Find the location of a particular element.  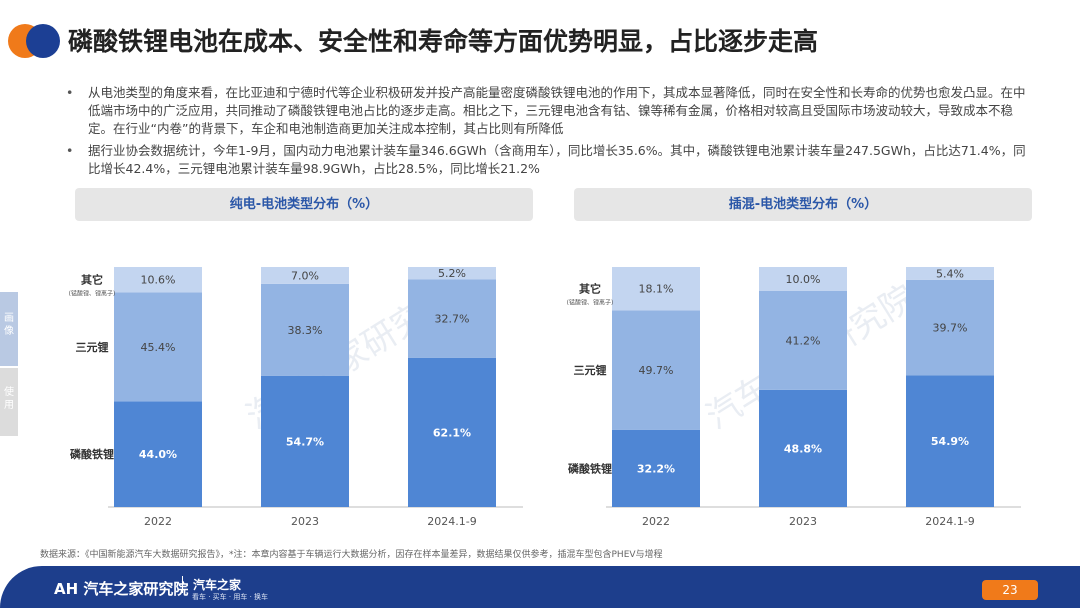

data-label: 10.6% is located at coordinates (158, 280).